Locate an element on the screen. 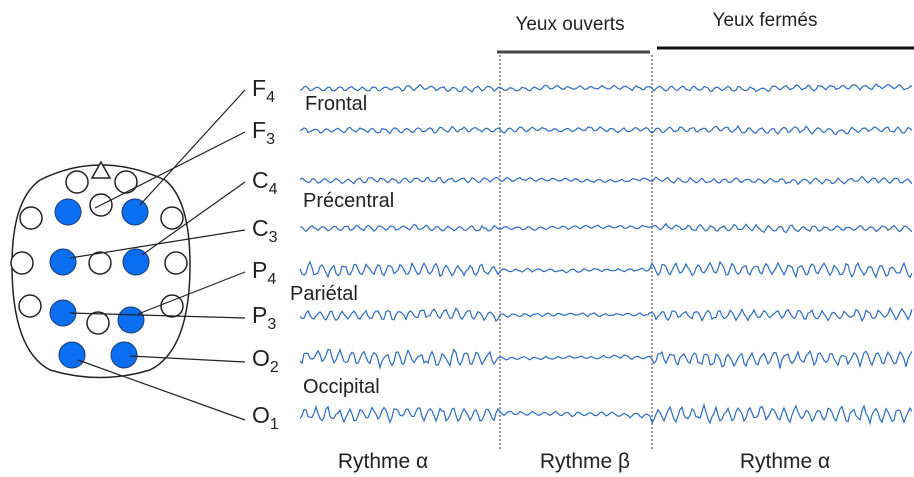  channel-label: F3 is located at coordinates (263, 132).